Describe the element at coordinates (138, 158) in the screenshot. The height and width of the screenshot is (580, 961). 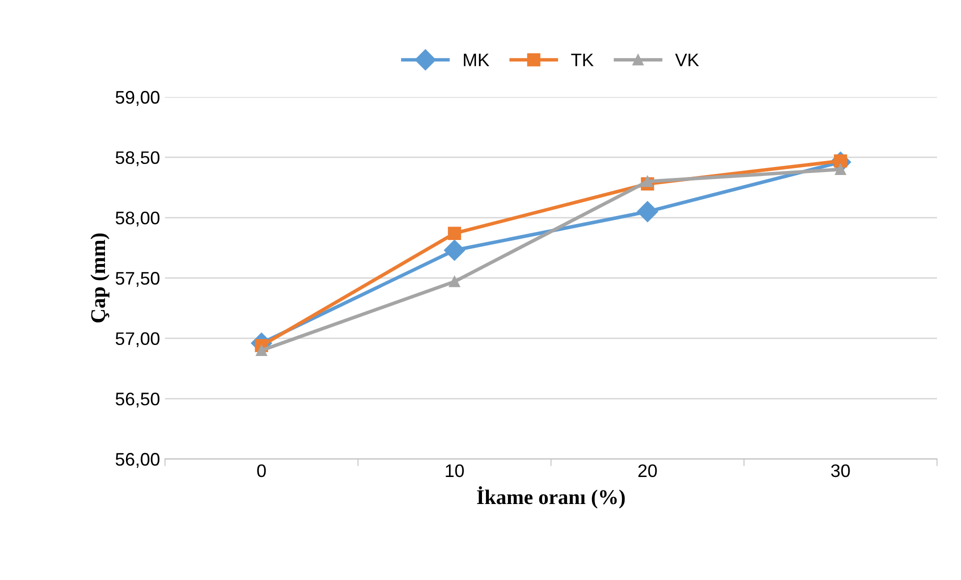
I see `y-tick-label: 58,50` at that location.